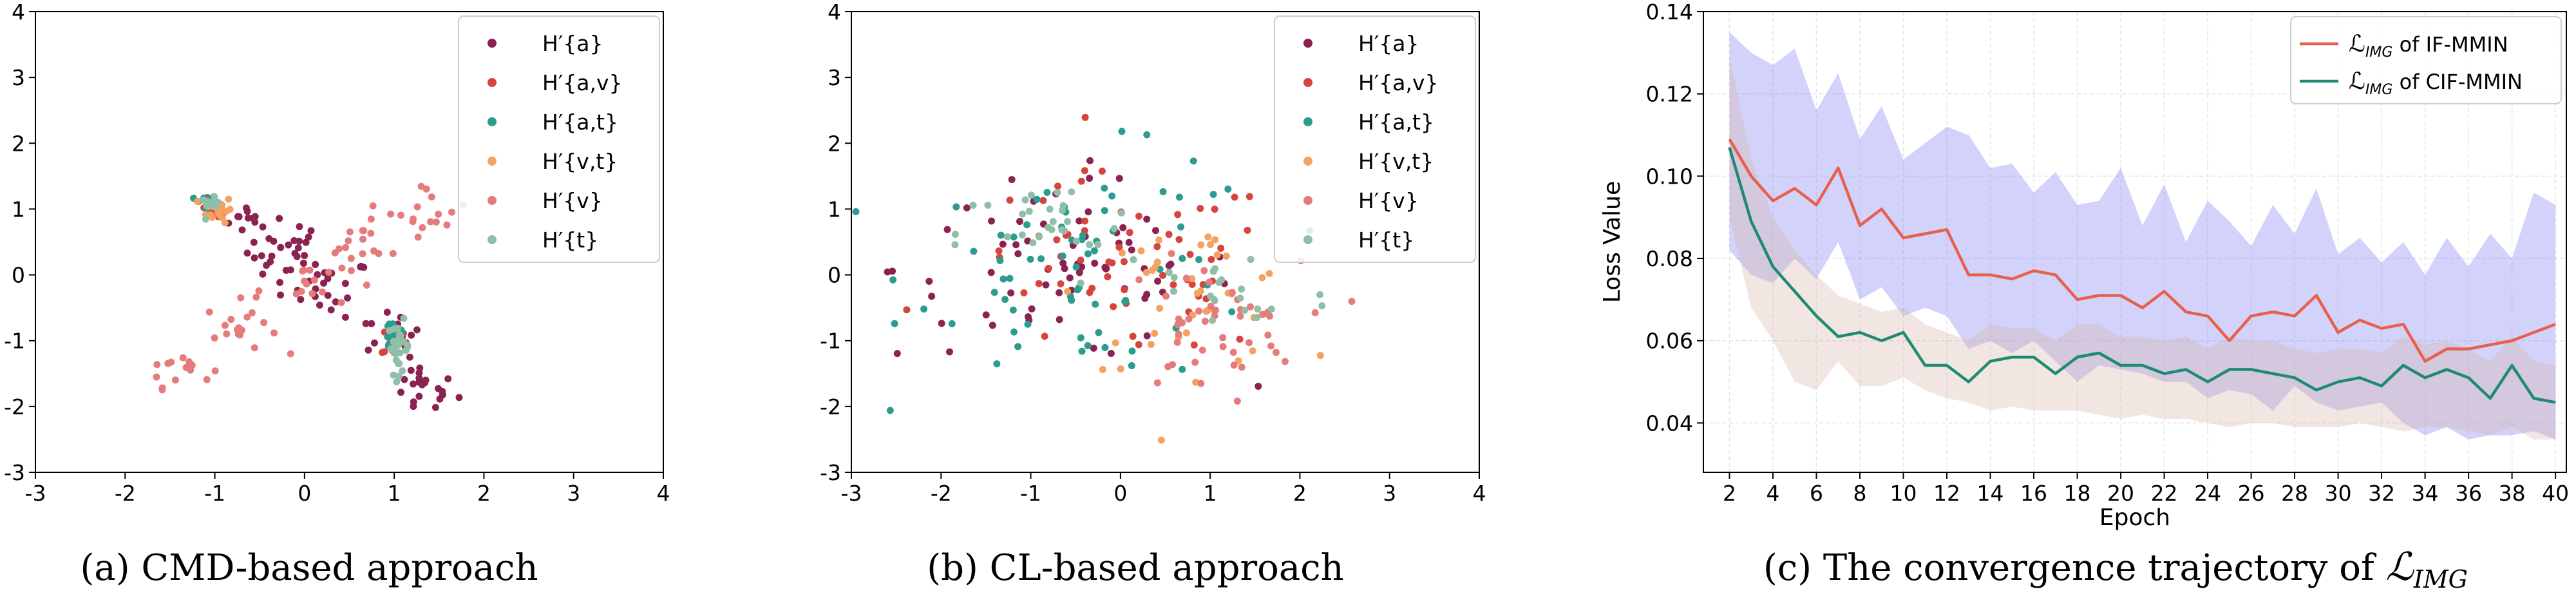  I want to click on legend-script-l: ℒ, so click(2357, 44).